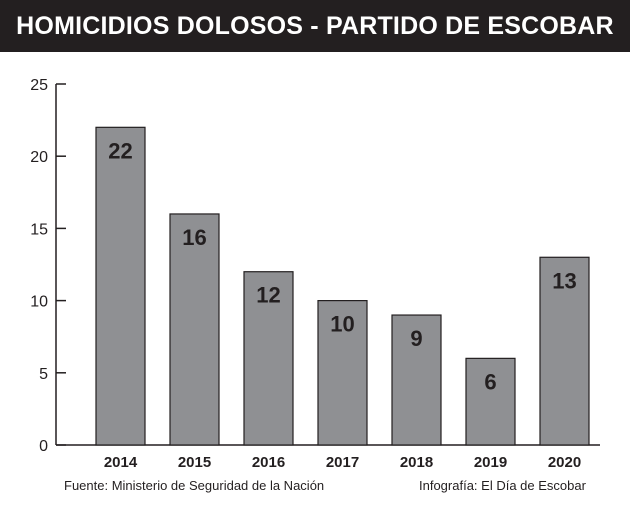  I want to click on y-tick-label-25: 25, so click(39, 85).